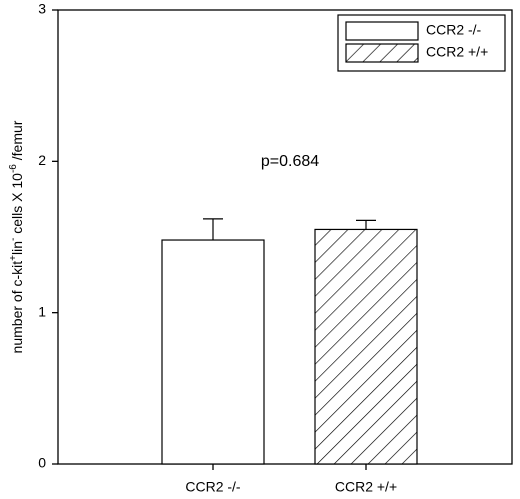 The height and width of the screenshot is (499, 520). What do you see at coordinates (42, 463) in the screenshot?
I see `y-tick-label: 0` at bounding box center [42, 463].